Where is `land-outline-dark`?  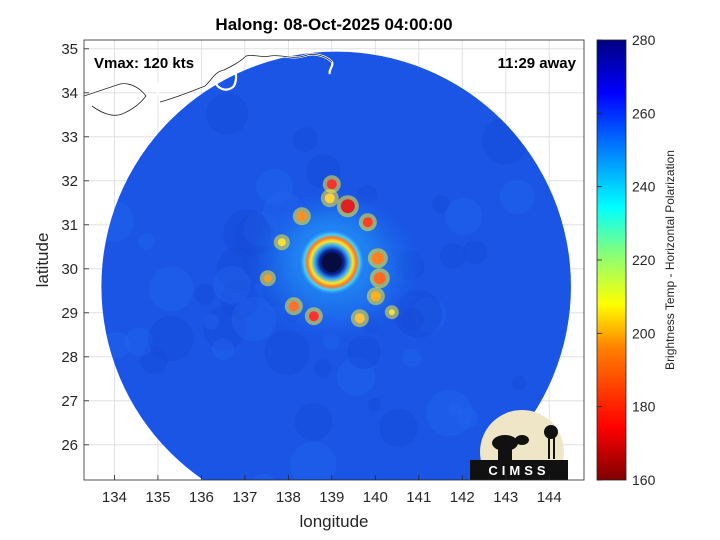 land-outline-dark is located at coordinates (208, 85).